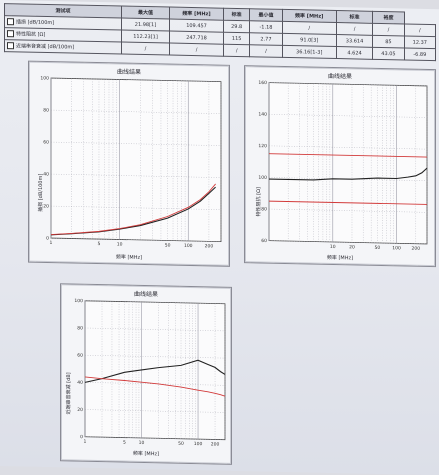 The height and width of the screenshot is (475, 439). Describe the element at coordinates (196, 38) in the screenshot. I see `table-cell: 247.718` at that location.